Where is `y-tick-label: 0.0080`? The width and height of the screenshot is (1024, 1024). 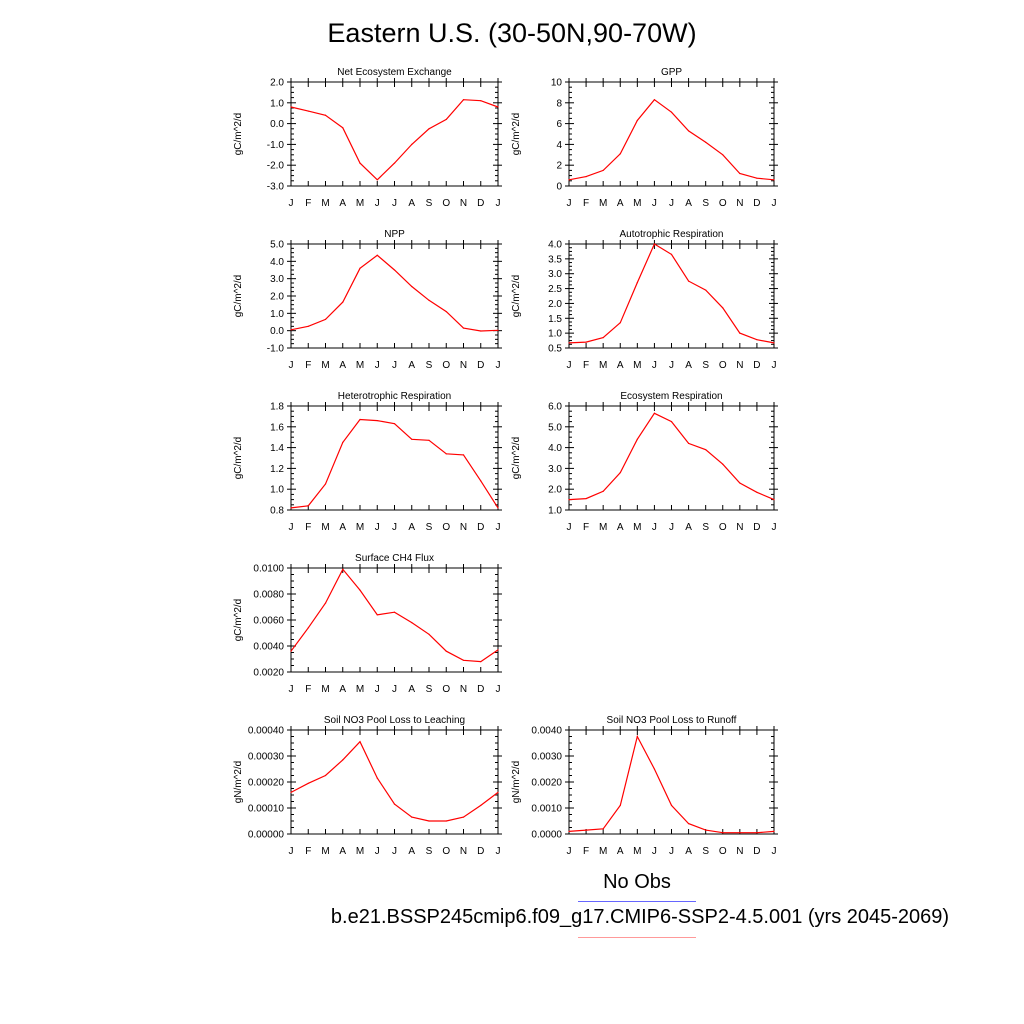 y-tick-label: 0.0080 is located at coordinates (268, 595).